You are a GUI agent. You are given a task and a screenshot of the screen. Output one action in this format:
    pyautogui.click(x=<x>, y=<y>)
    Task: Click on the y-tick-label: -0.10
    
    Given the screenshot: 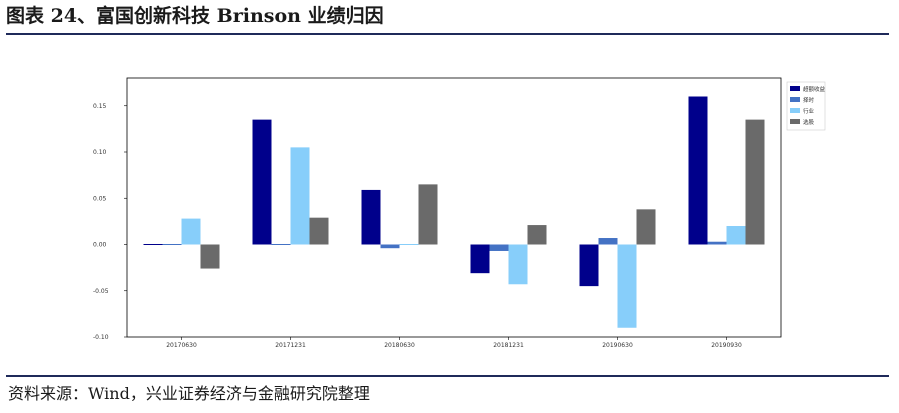 What is the action you would take?
    pyautogui.click(x=101, y=337)
    